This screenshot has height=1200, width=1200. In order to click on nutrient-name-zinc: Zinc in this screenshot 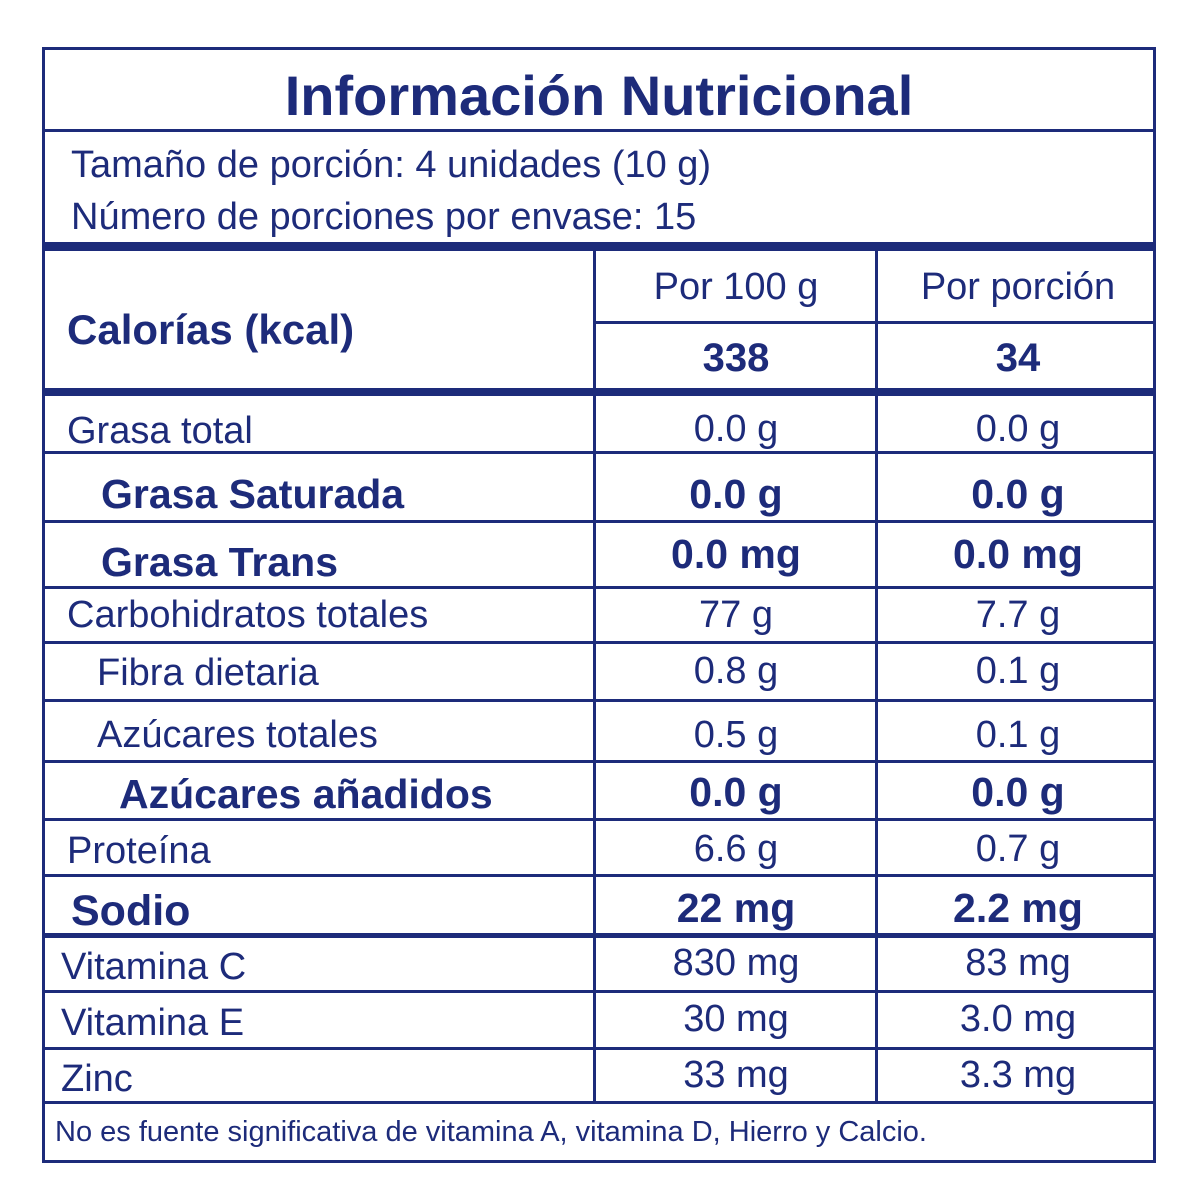, I will do `click(97, 1079)`.